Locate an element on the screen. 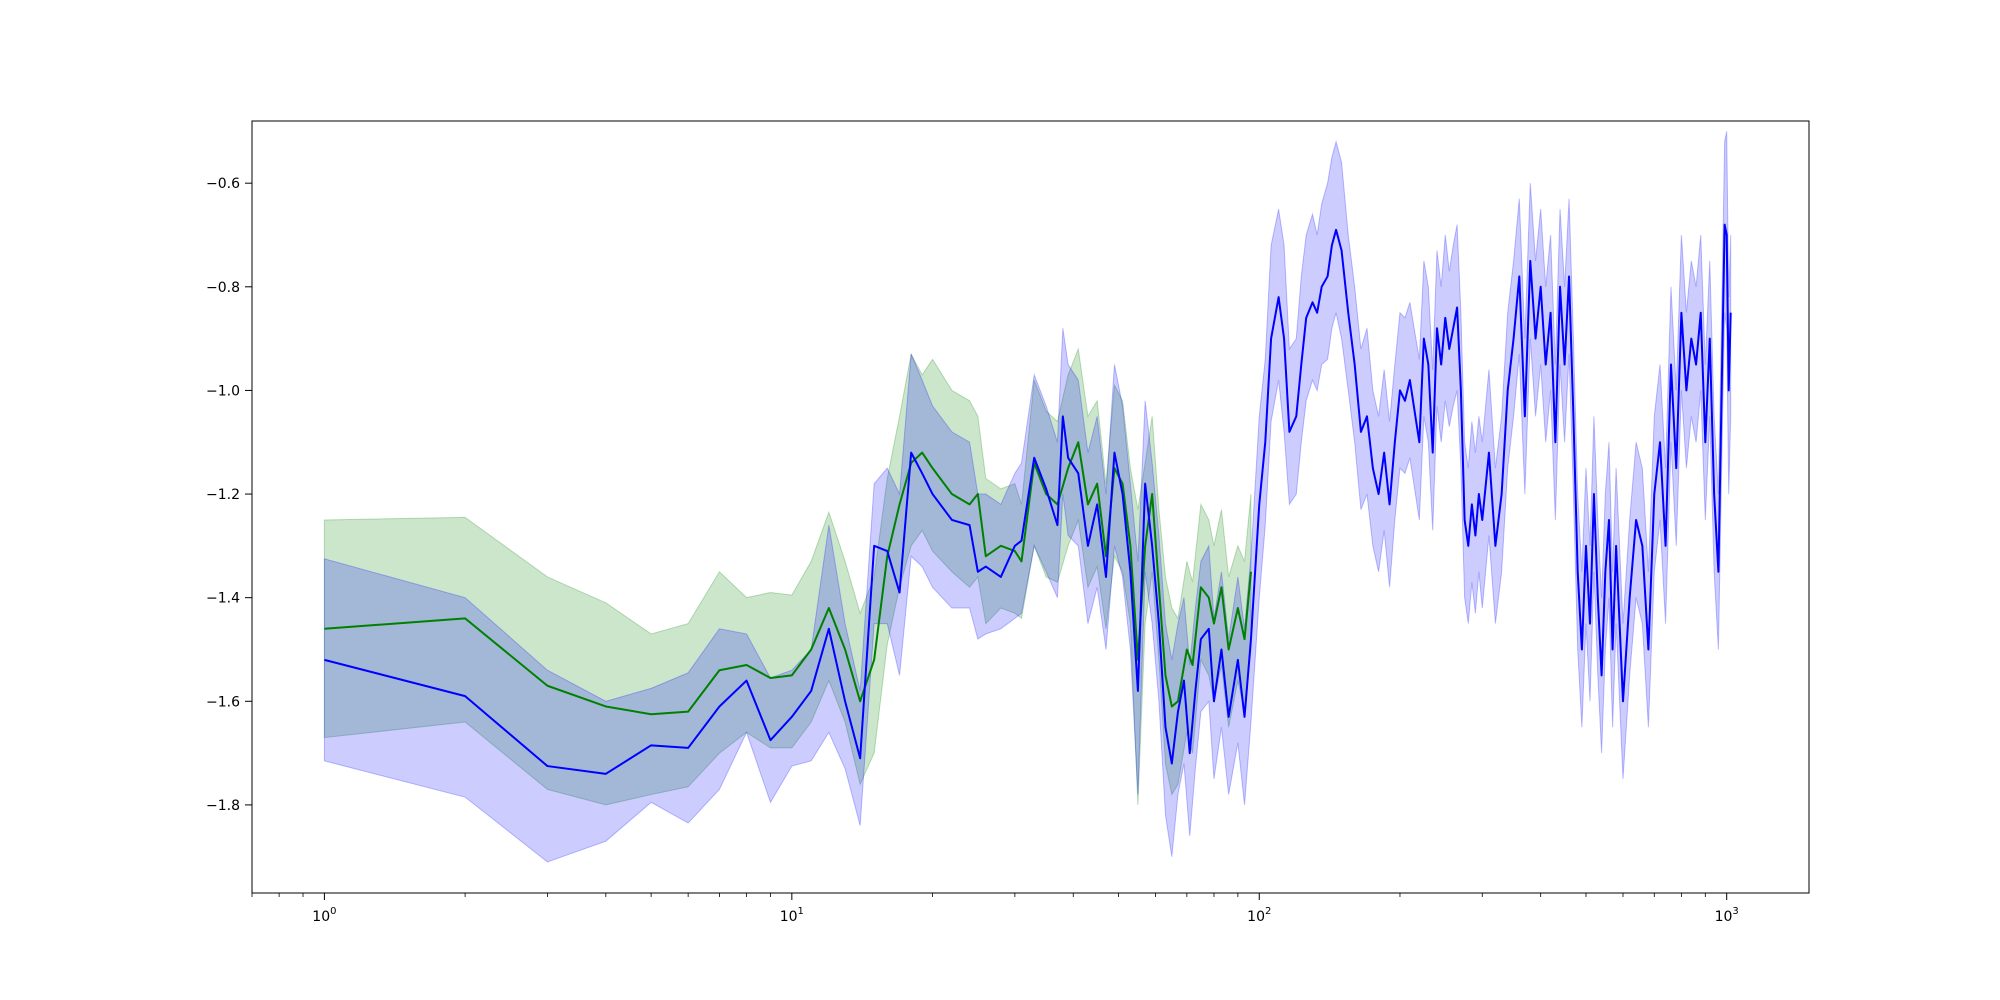 The image size is (2000, 1000). y-tick-label: −0.6 is located at coordinates (223, 184).